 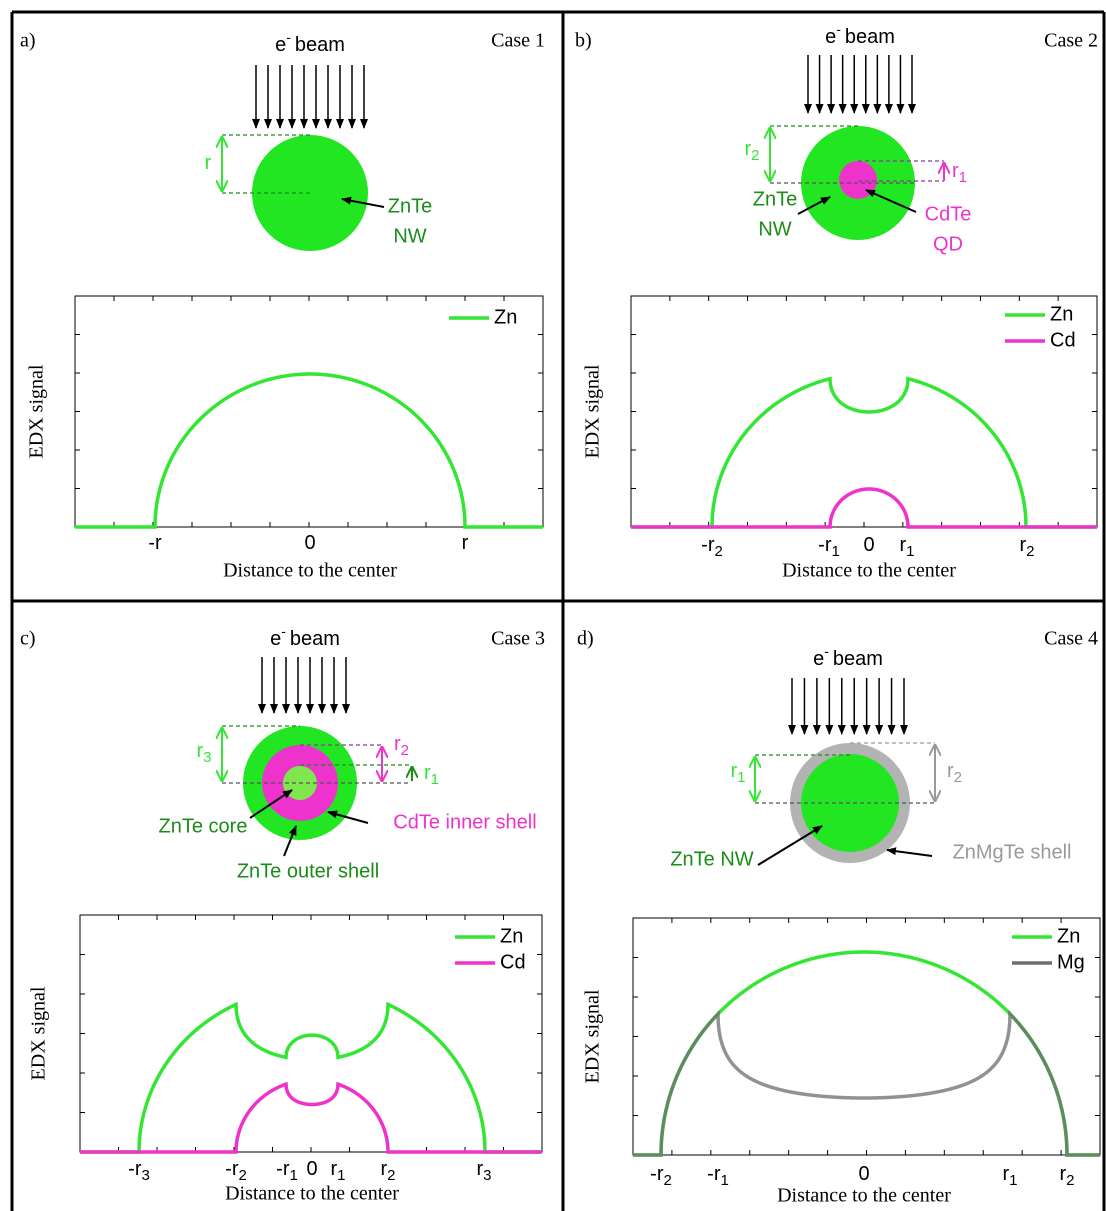 I want to click on x-tick-label: r, so click(x=465, y=543).